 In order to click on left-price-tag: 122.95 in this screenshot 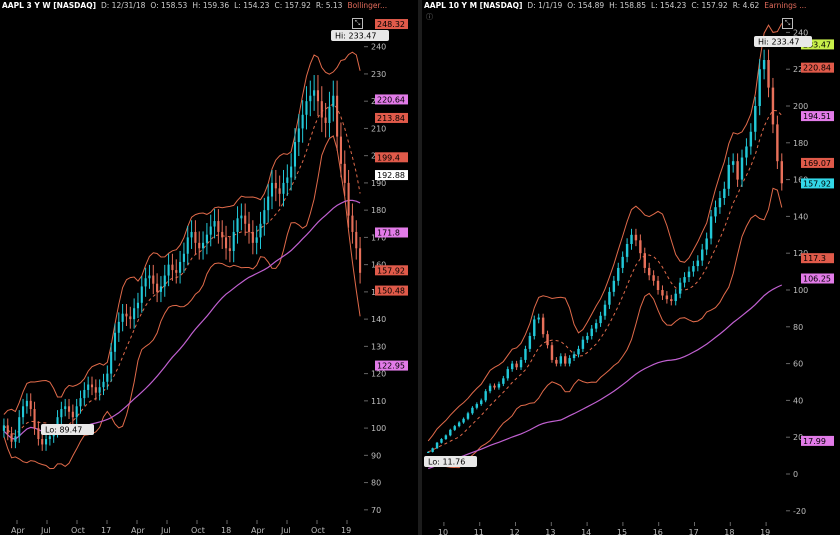, I will do `click(391, 365)`.